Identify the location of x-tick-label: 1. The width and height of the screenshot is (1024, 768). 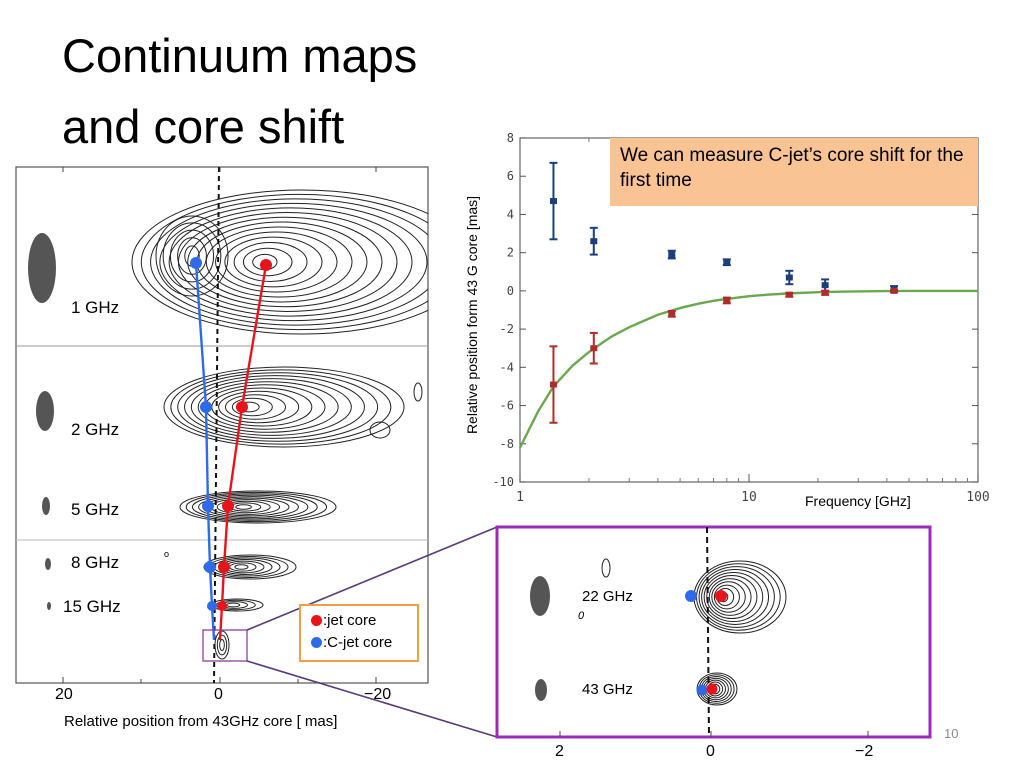
(520, 497).